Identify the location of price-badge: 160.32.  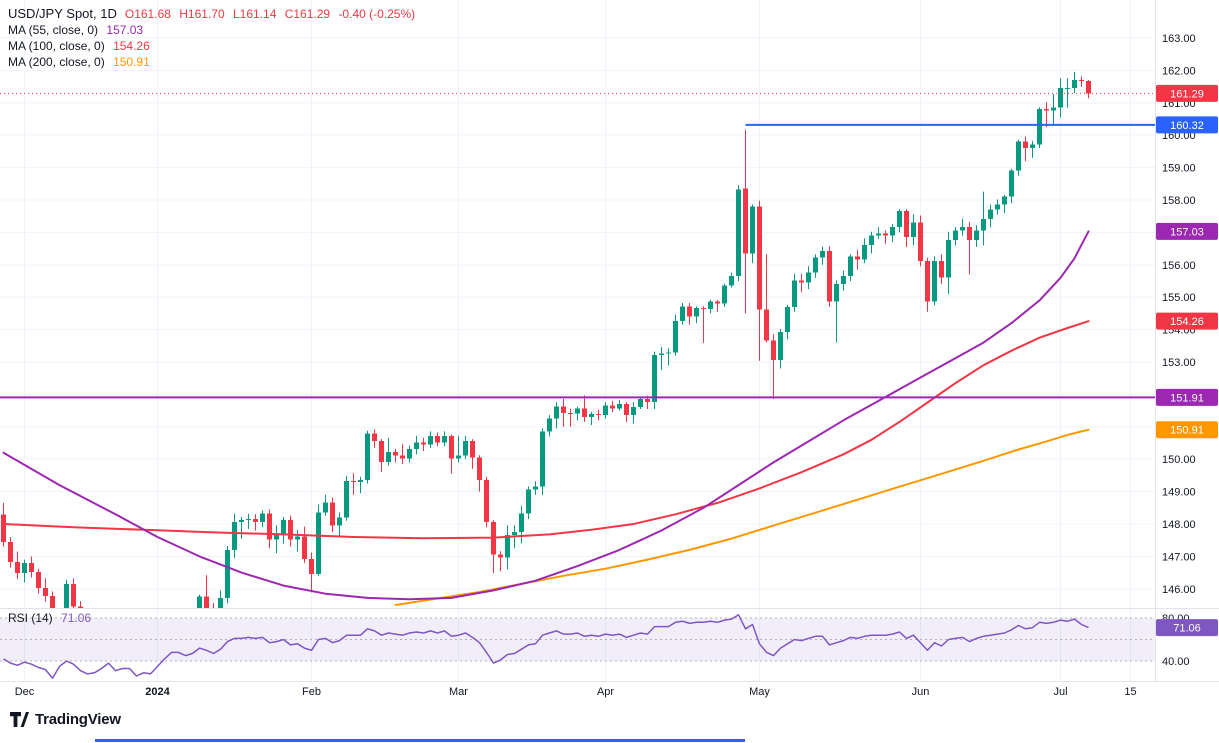
(1187, 125).